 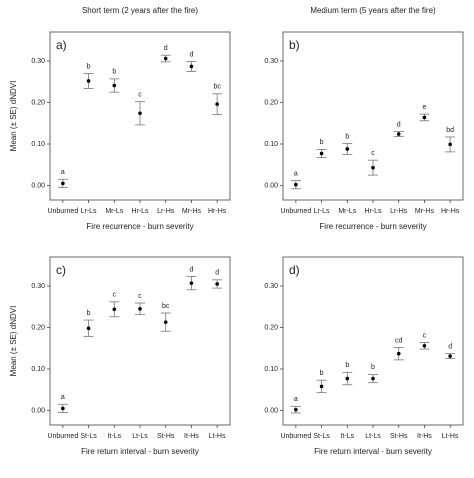 I want to click on x-tick-label: Mr-Ls, so click(x=114, y=211).